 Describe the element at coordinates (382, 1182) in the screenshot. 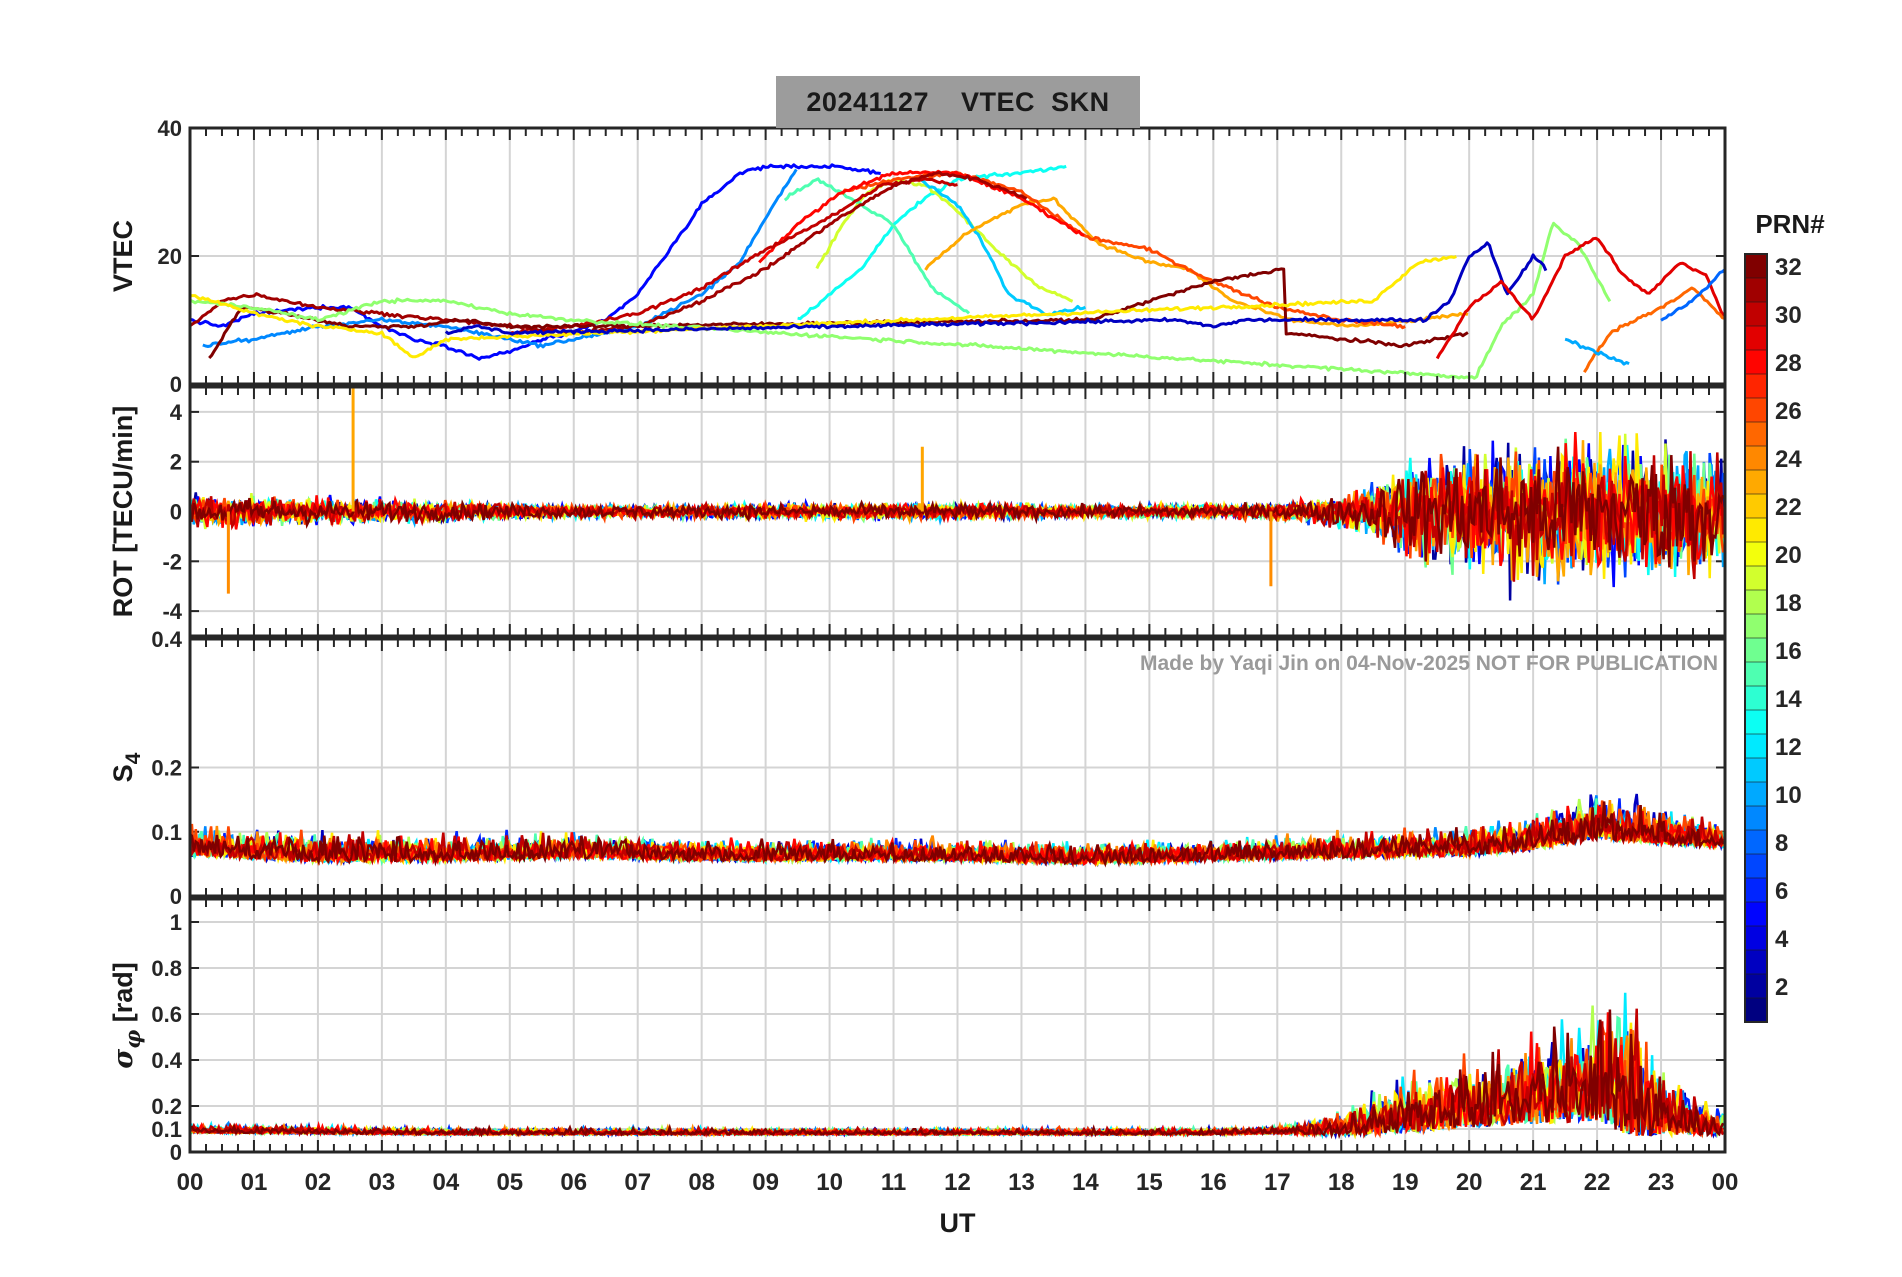

I see `xtick-label: 03` at that location.